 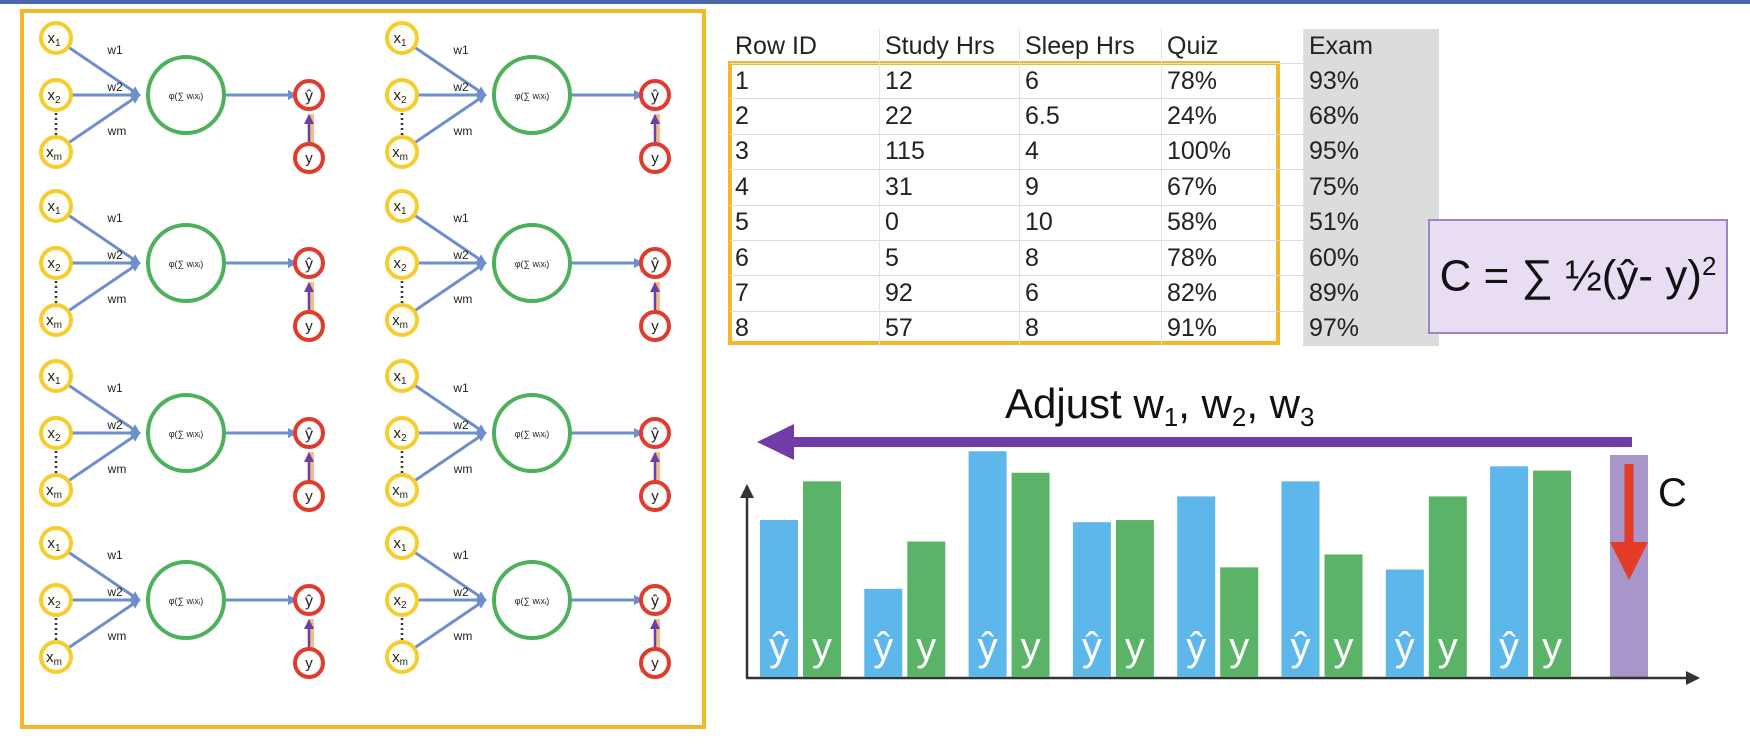 I want to click on table-header-cell: Study Hrs, so click(x=949, y=46).